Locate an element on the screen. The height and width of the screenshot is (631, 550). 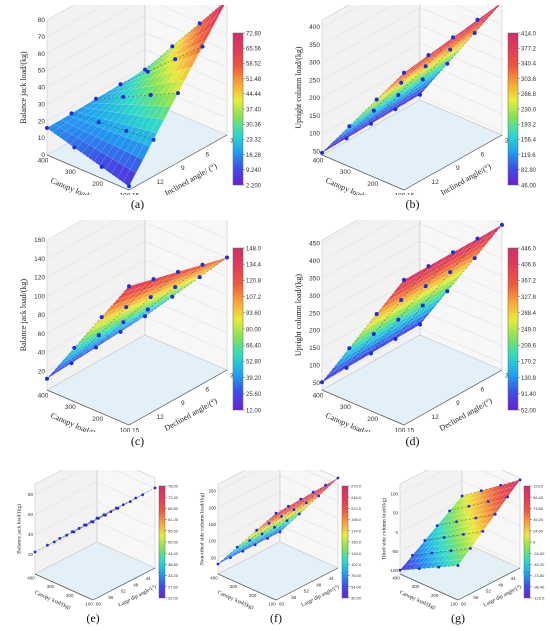
colorbar-tick-label: 107.2 is located at coordinates (254, 298).